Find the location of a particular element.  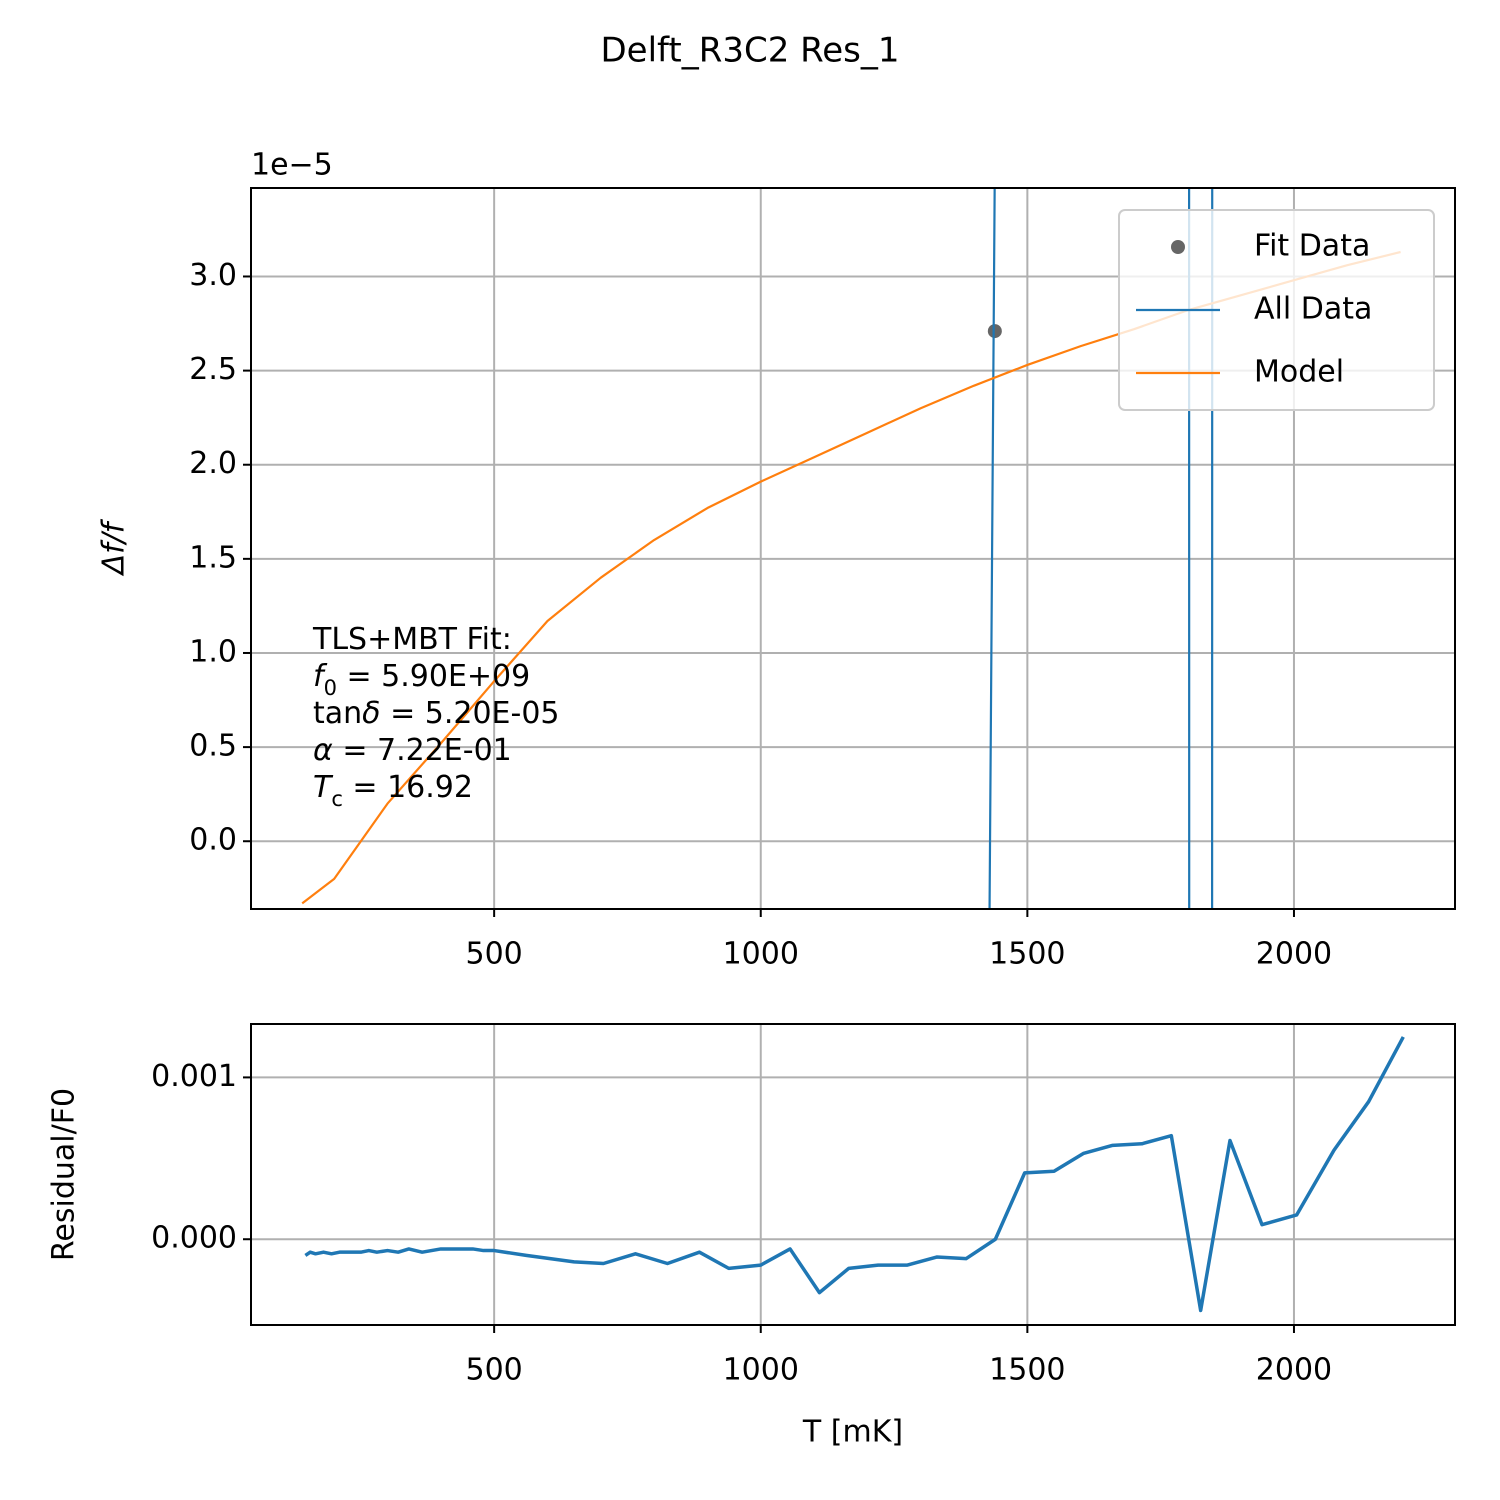

y-tick-label: 2.0 is located at coordinates (213, 463).